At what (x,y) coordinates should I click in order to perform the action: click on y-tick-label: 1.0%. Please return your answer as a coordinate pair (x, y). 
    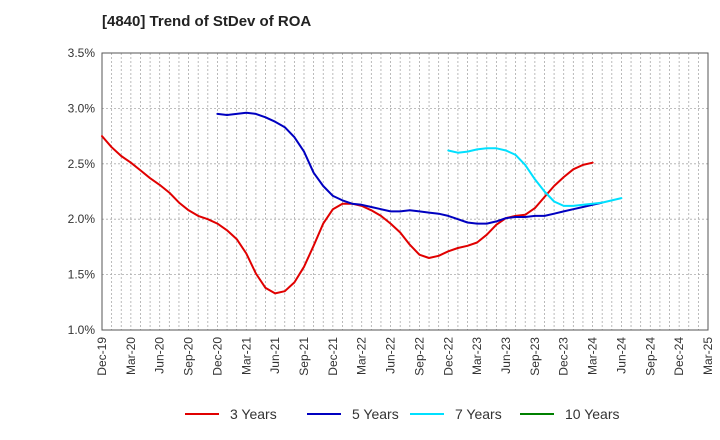
    Looking at the image, I should click on (82, 330).